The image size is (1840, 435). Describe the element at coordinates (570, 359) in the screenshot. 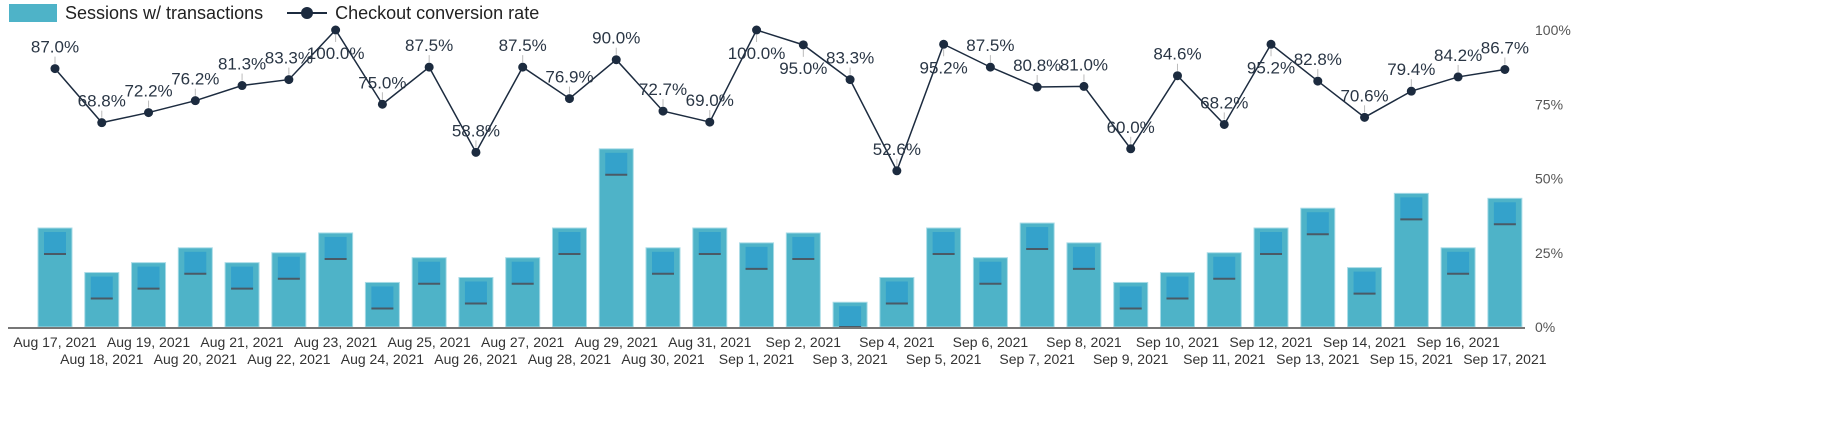

I see `x-tick-label: Aug 28, 2021` at that location.